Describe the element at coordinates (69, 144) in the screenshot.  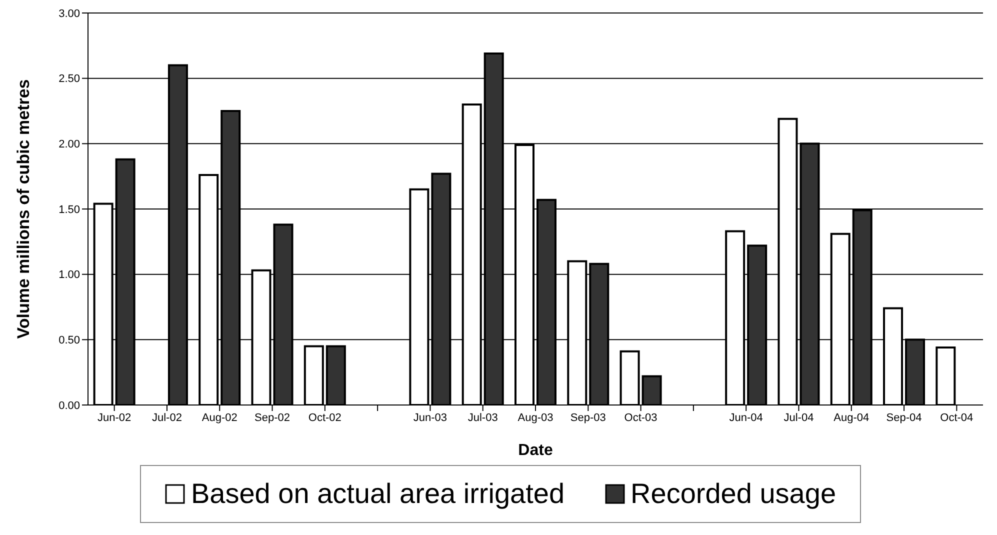
I see `y-tick-label: 2.00` at that location.